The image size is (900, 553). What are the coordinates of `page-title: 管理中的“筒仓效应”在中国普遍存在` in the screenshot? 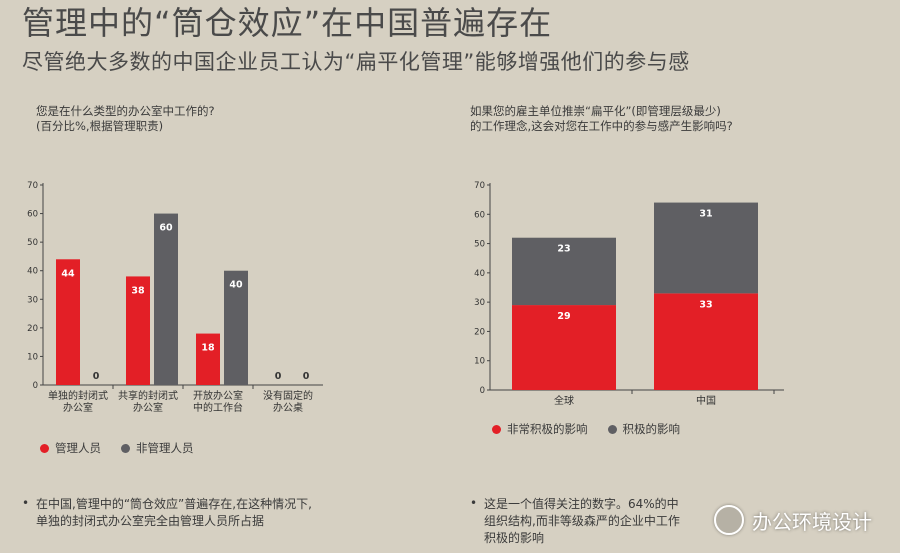 It's located at (287, 23).